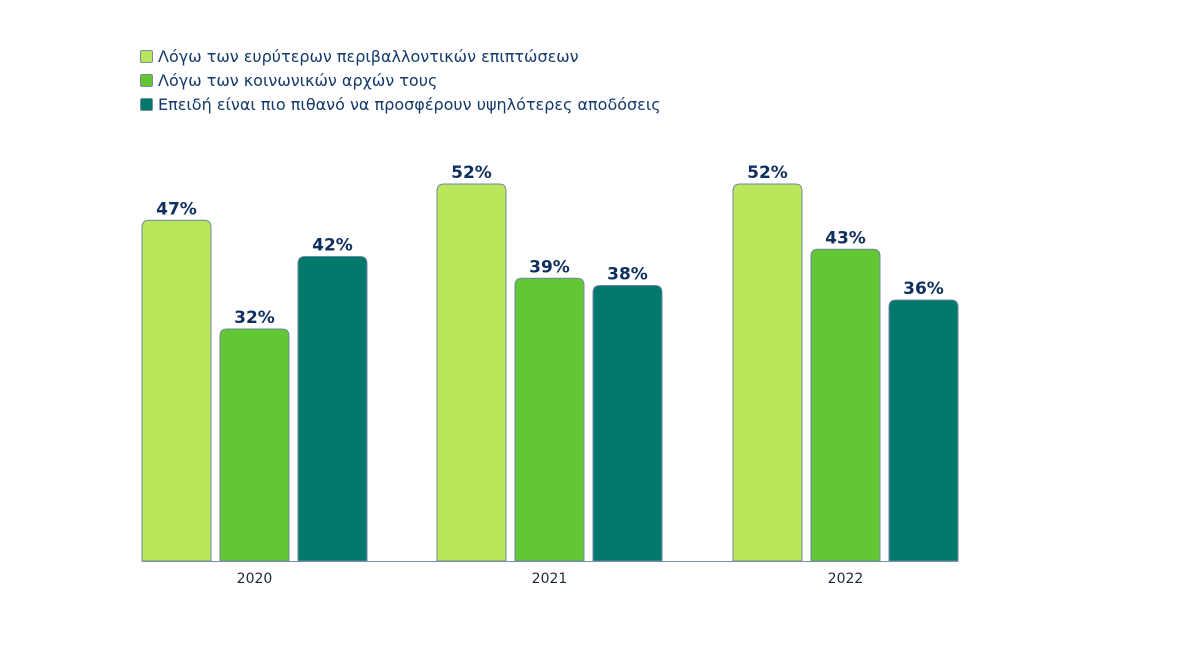  I want to click on legend-item-social: Λόγω των κοινωνικών αρχών τους, so click(400, 80).